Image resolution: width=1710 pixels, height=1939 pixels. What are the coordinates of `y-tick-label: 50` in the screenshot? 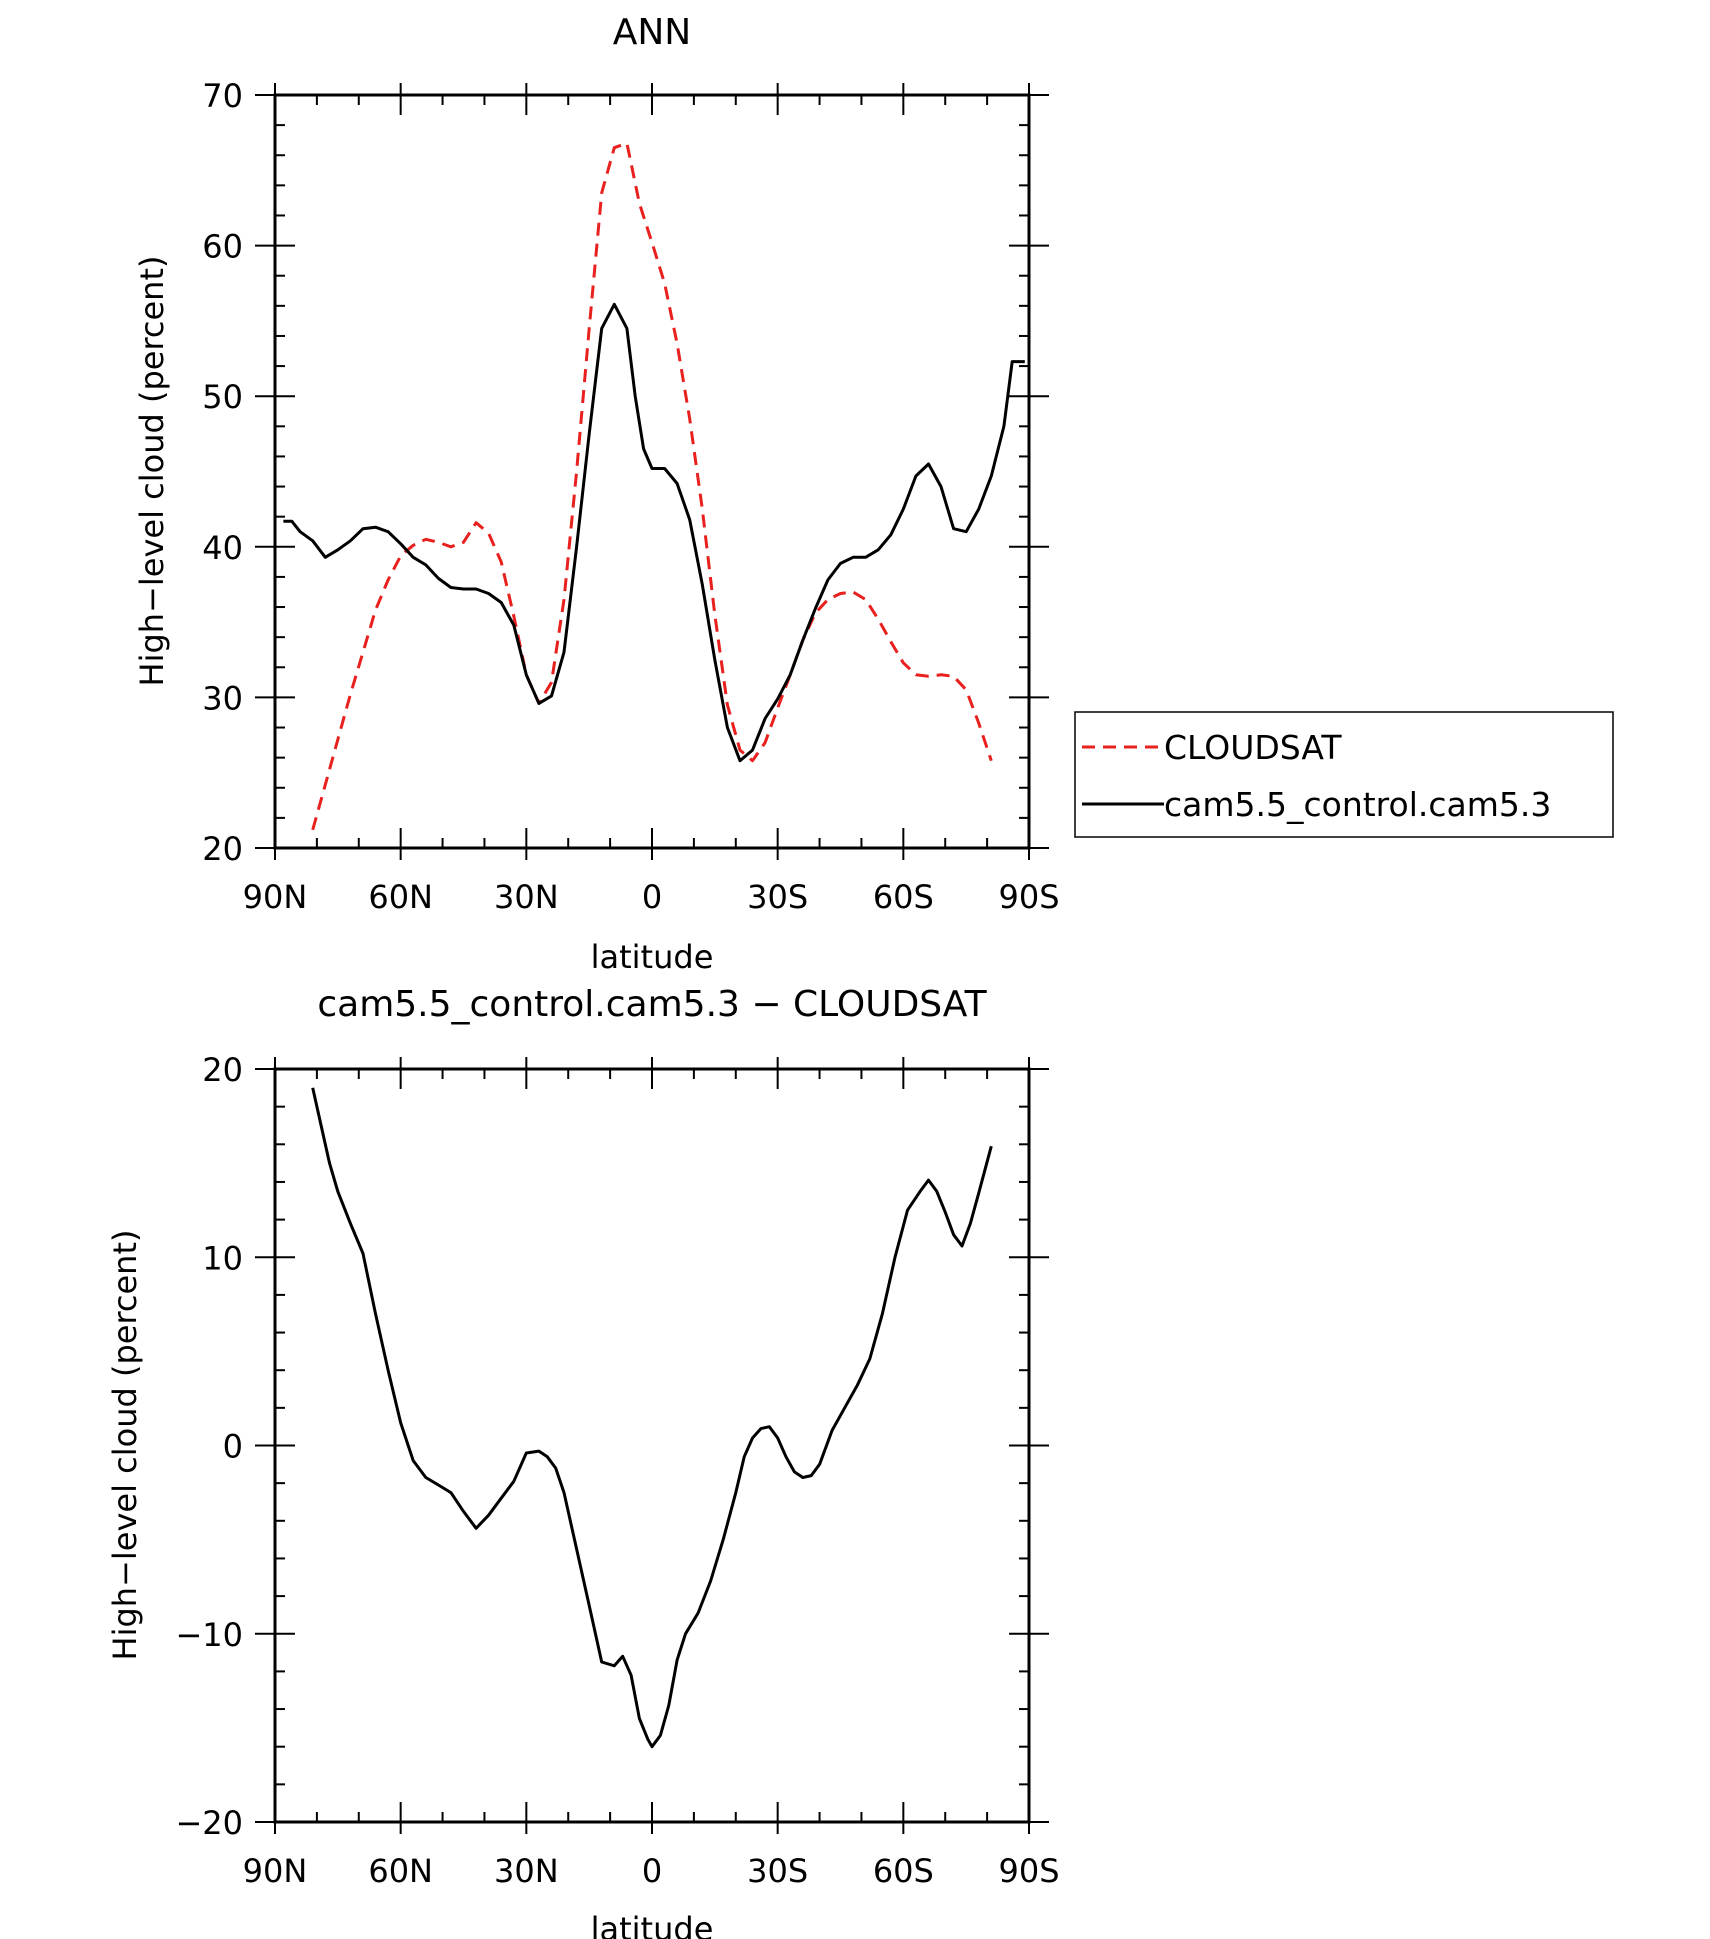 It's located at (222, 397).